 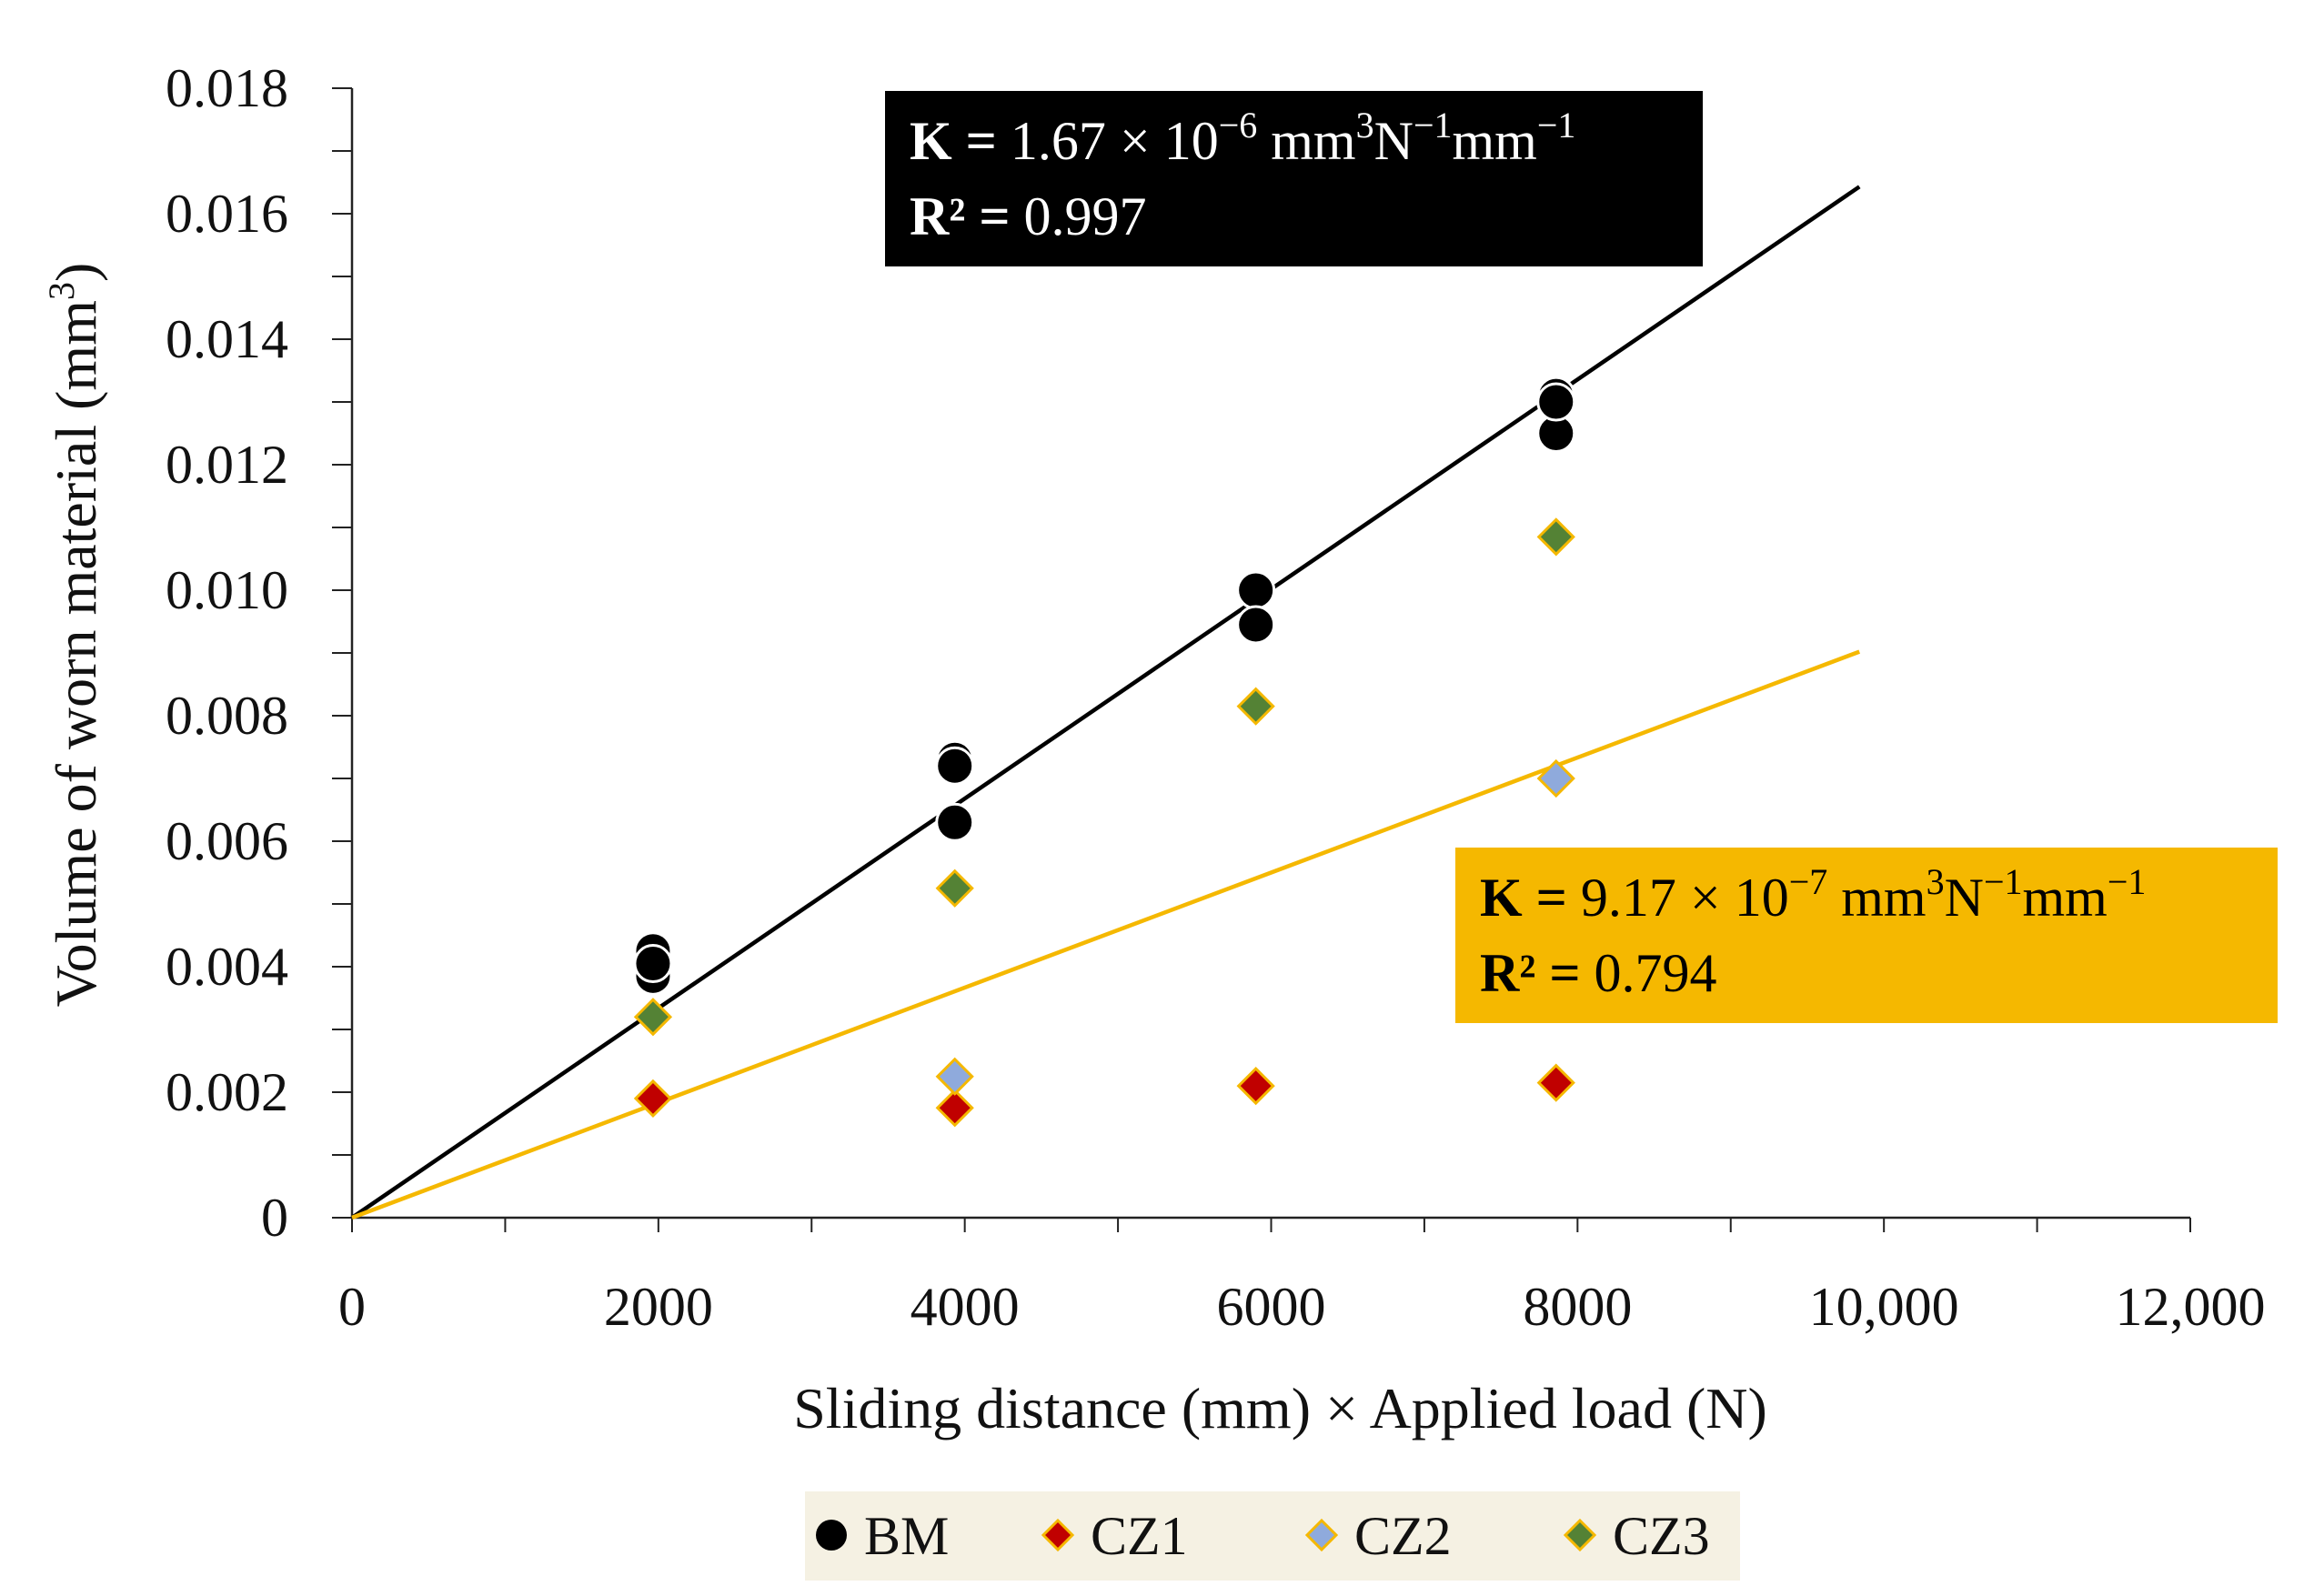 What do you see at coordinates (227, 841) in the screenshot?
I see `y-tick-label: 0.006` at bounding box center [227, 841].